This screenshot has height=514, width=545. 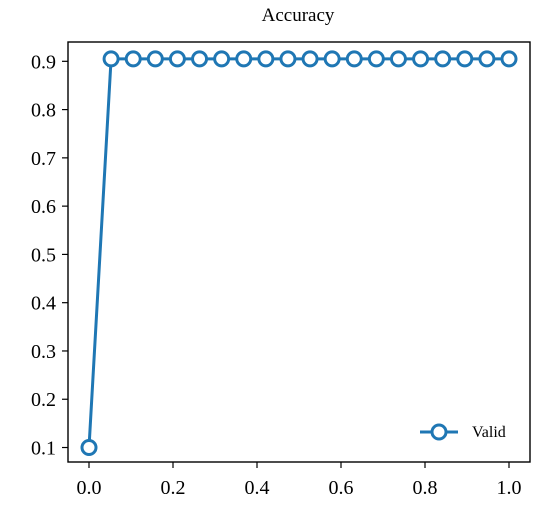 What do you see at coordinates (43, 111) in the screenshot?
I see `y-tick-label: 0.8` at bounding box center [43, 111].